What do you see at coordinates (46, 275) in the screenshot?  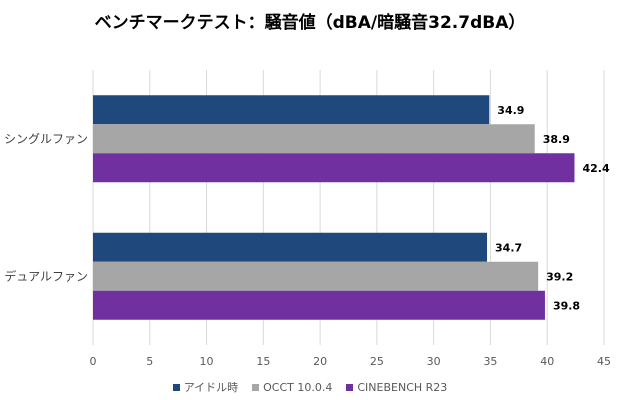 I see `category-label: デュアルファン` at bounding box center [46, 275].